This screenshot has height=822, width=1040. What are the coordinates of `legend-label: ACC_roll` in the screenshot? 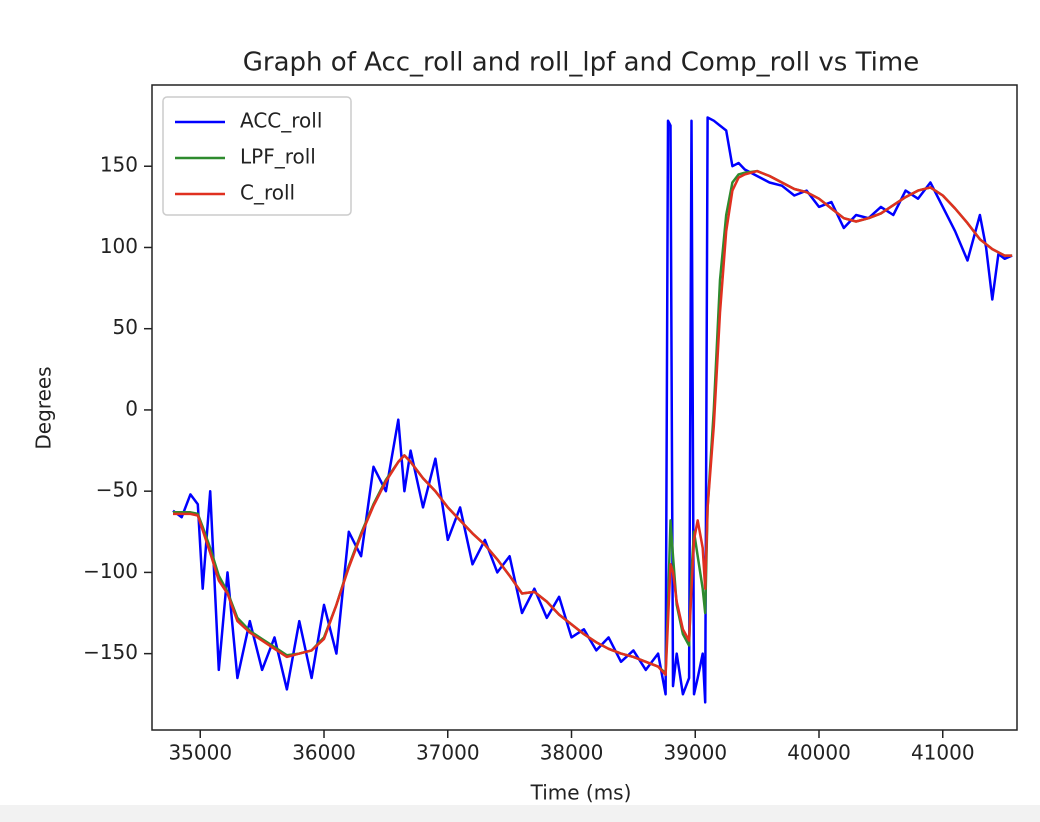 It's located at (281, 121).